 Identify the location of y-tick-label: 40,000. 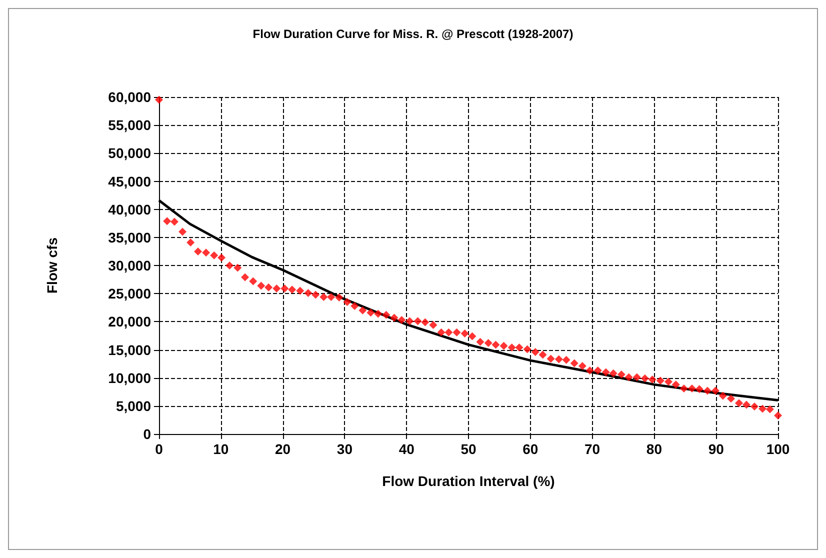
(130, 209).